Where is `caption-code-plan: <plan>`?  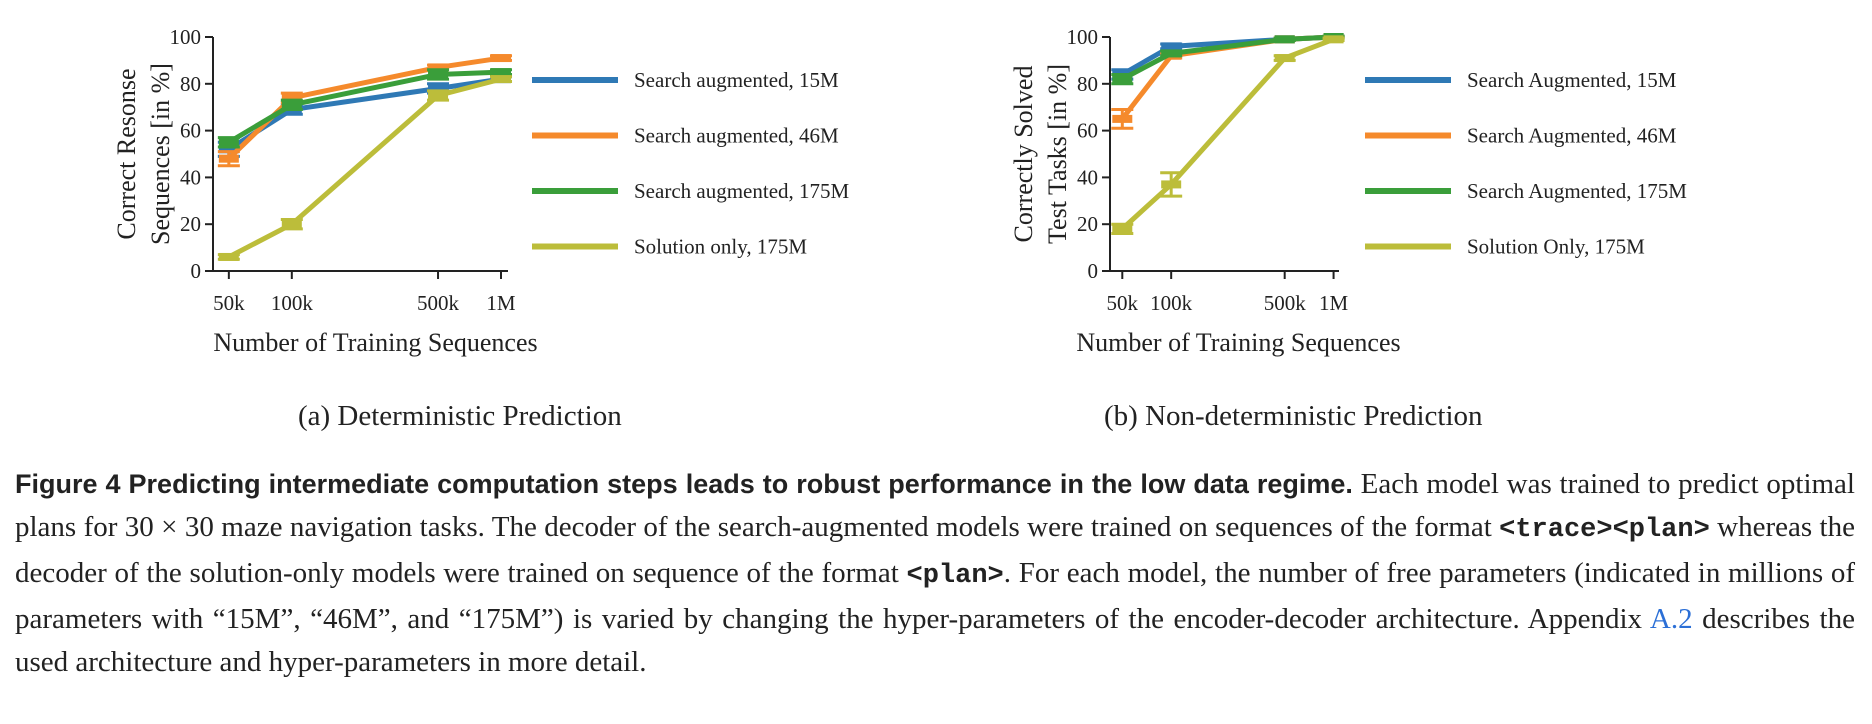 caption-code-plan: <plan> is located at coordinates (955, 576).